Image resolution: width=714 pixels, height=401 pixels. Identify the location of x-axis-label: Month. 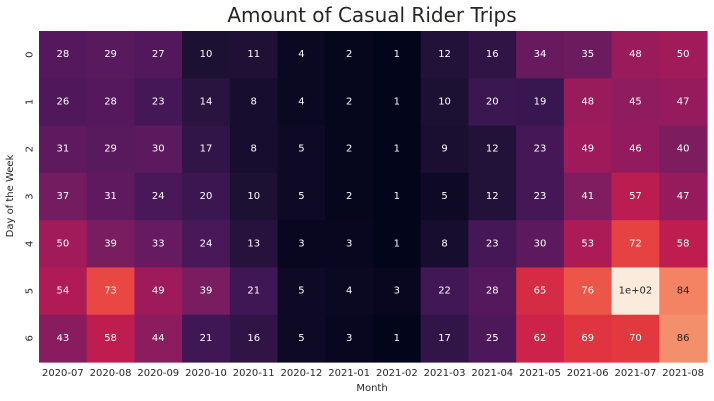
(371, 388).